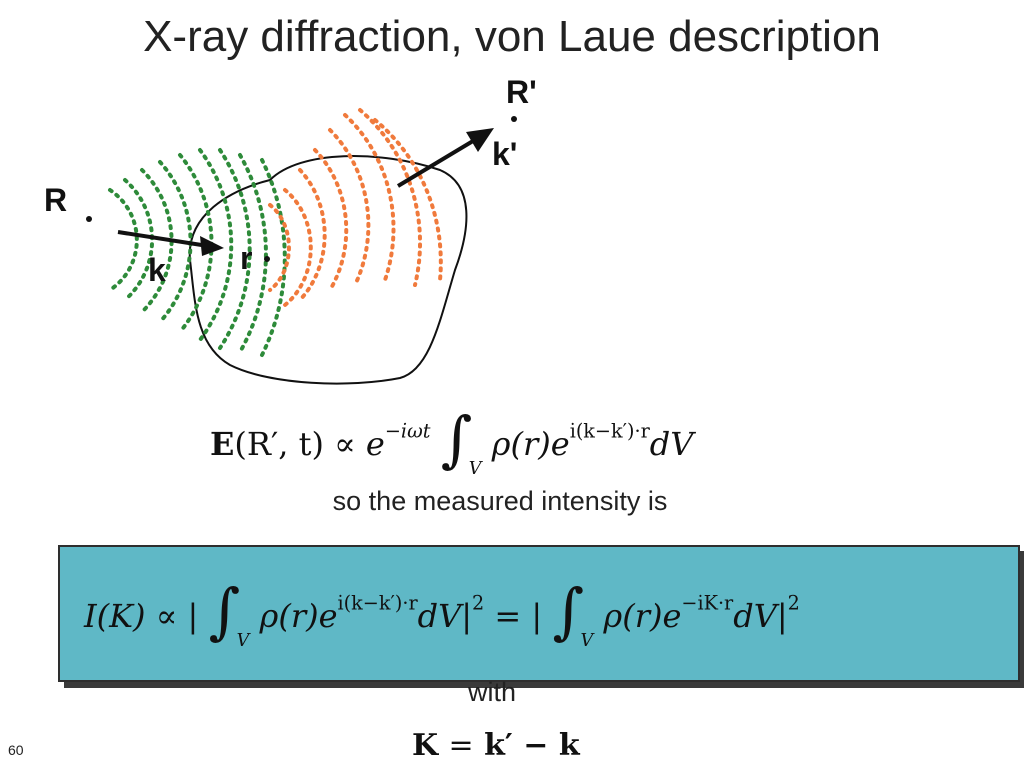 The height and width of the screenshot is (768, 1024). Describe the element at coordinates (246, 258) in the screenshot. I see `label-r: r` at that location.